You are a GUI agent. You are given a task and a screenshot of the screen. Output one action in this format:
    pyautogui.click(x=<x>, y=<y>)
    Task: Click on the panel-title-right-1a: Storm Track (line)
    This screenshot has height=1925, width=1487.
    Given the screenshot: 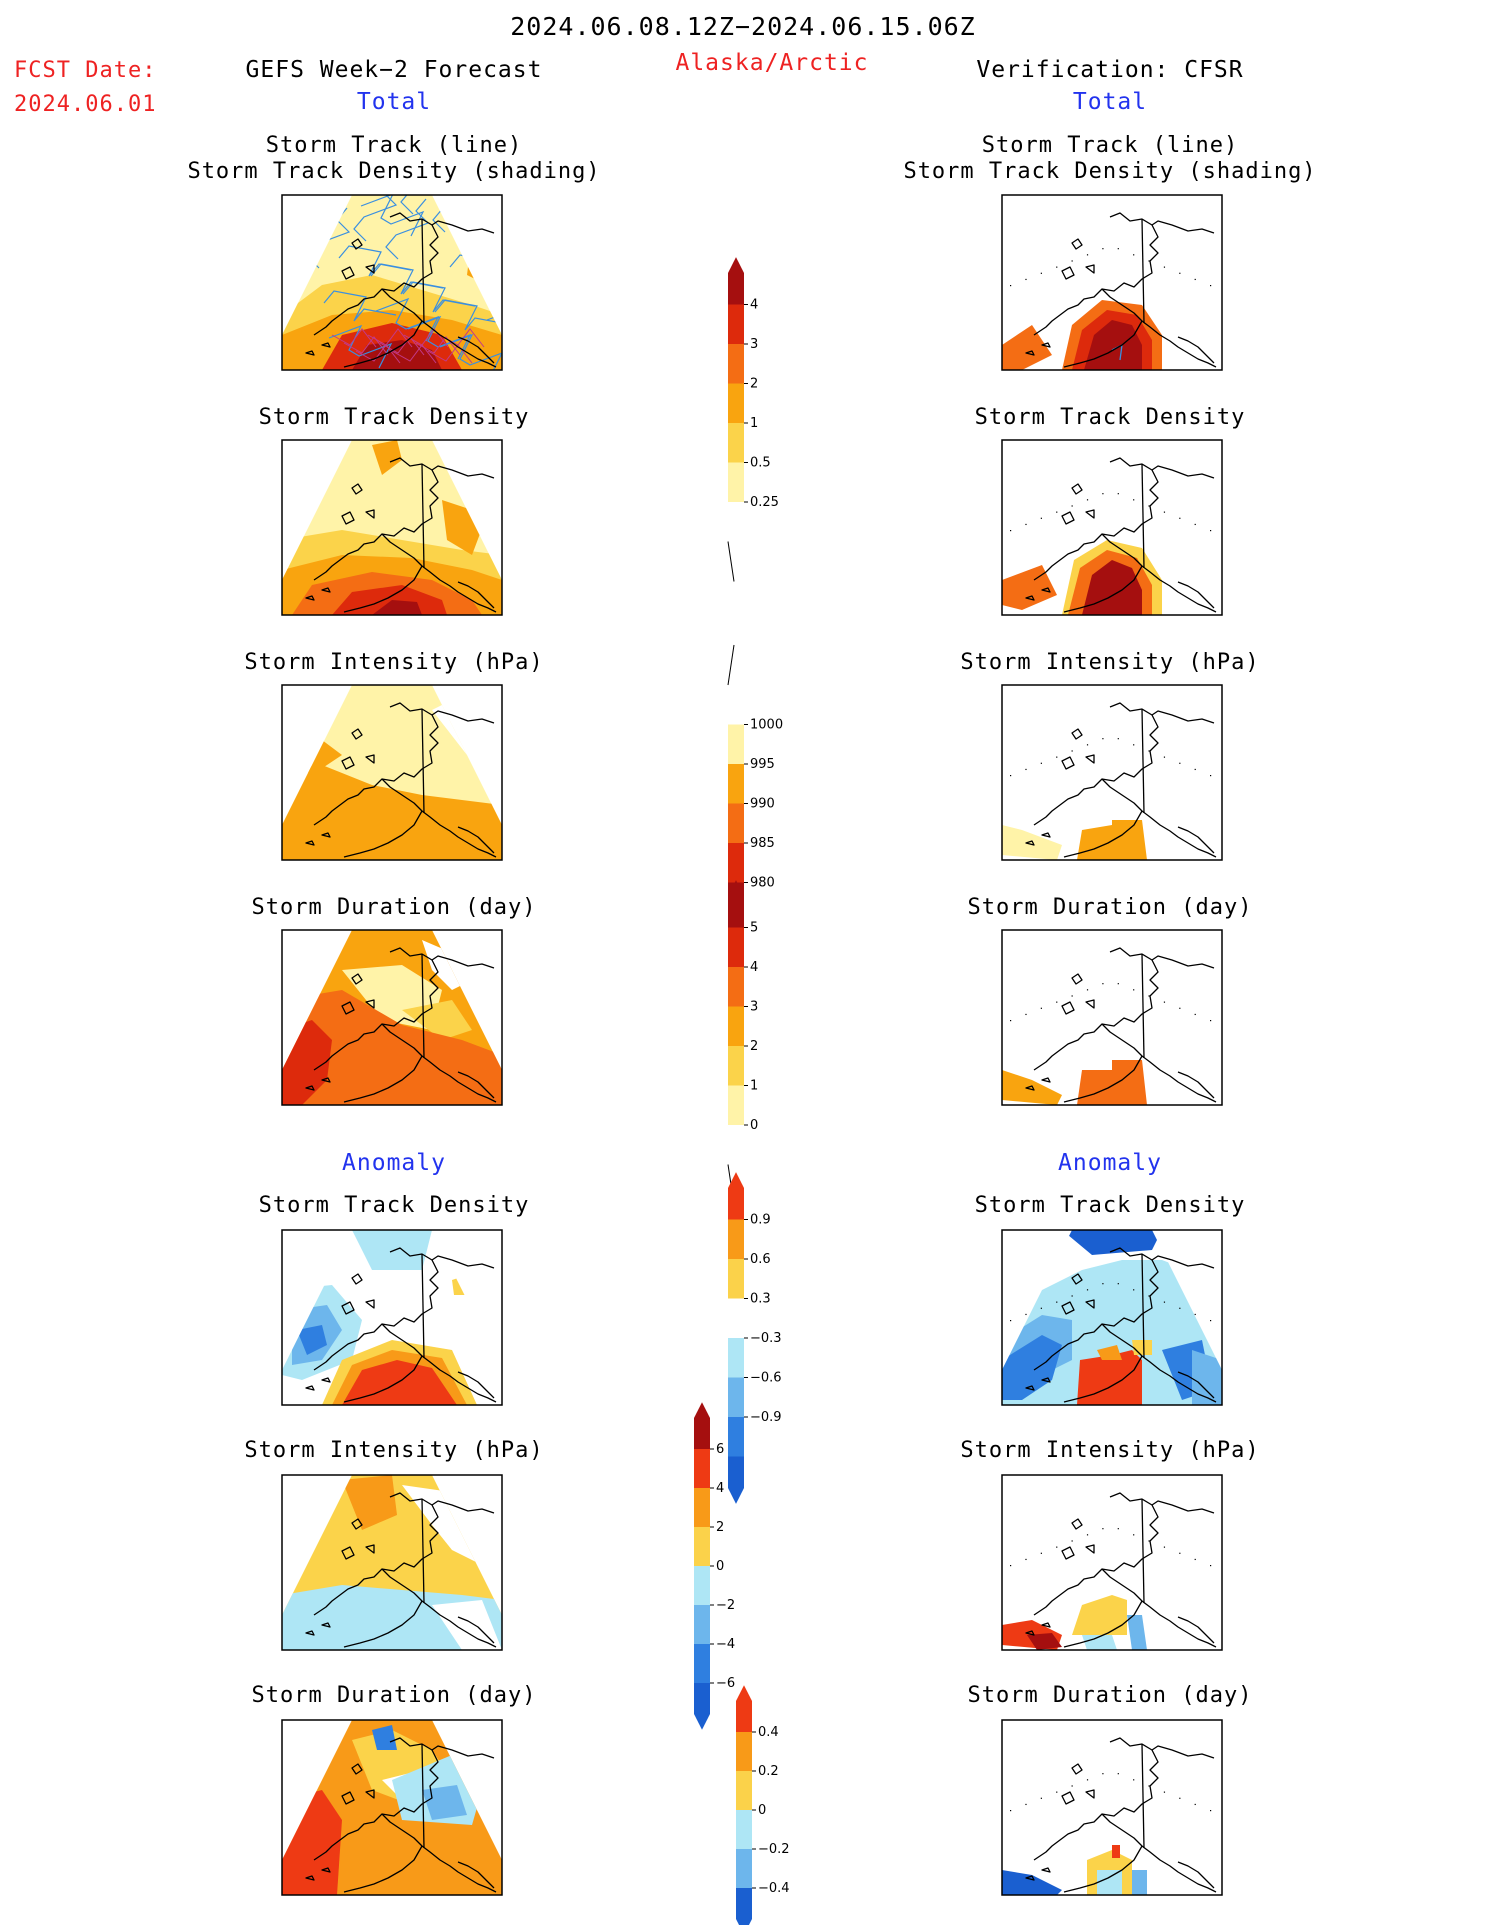 What is the action you would take?
    pyautogui.click(x=1110, y=145)
    